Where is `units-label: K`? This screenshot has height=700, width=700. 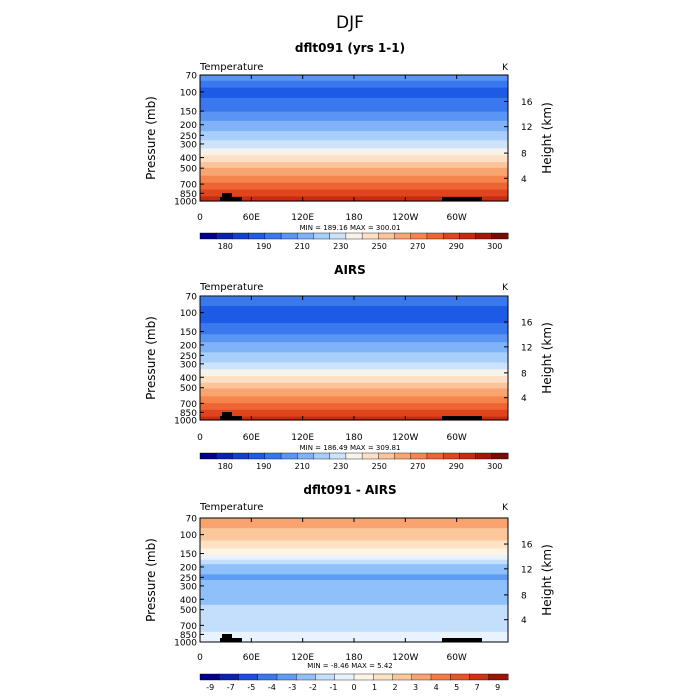
units-label: K is located at coordinates (505, 508).